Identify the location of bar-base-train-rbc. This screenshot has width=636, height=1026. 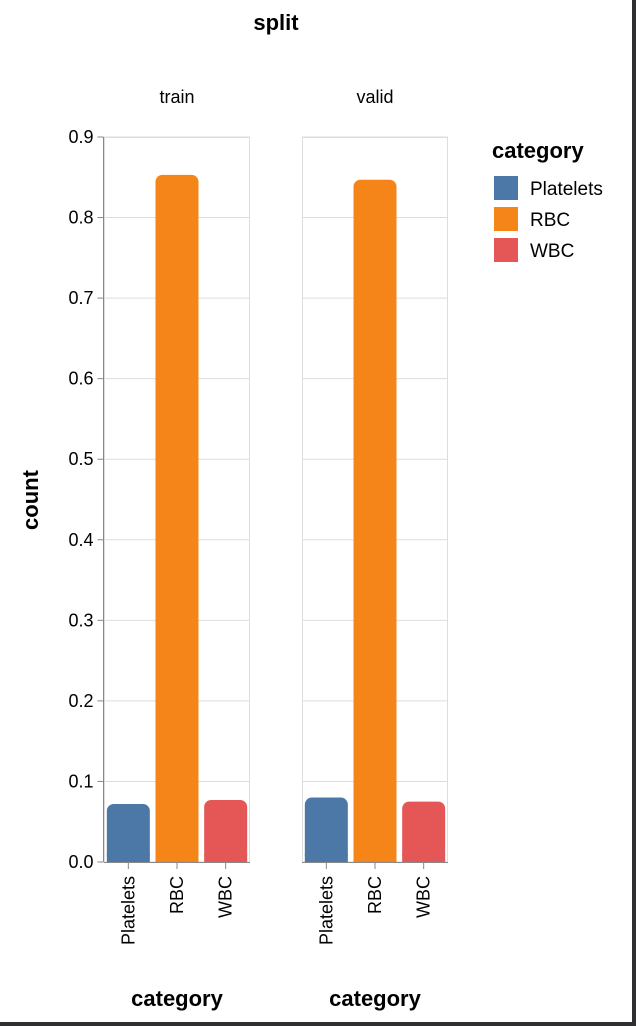
(177, 858).